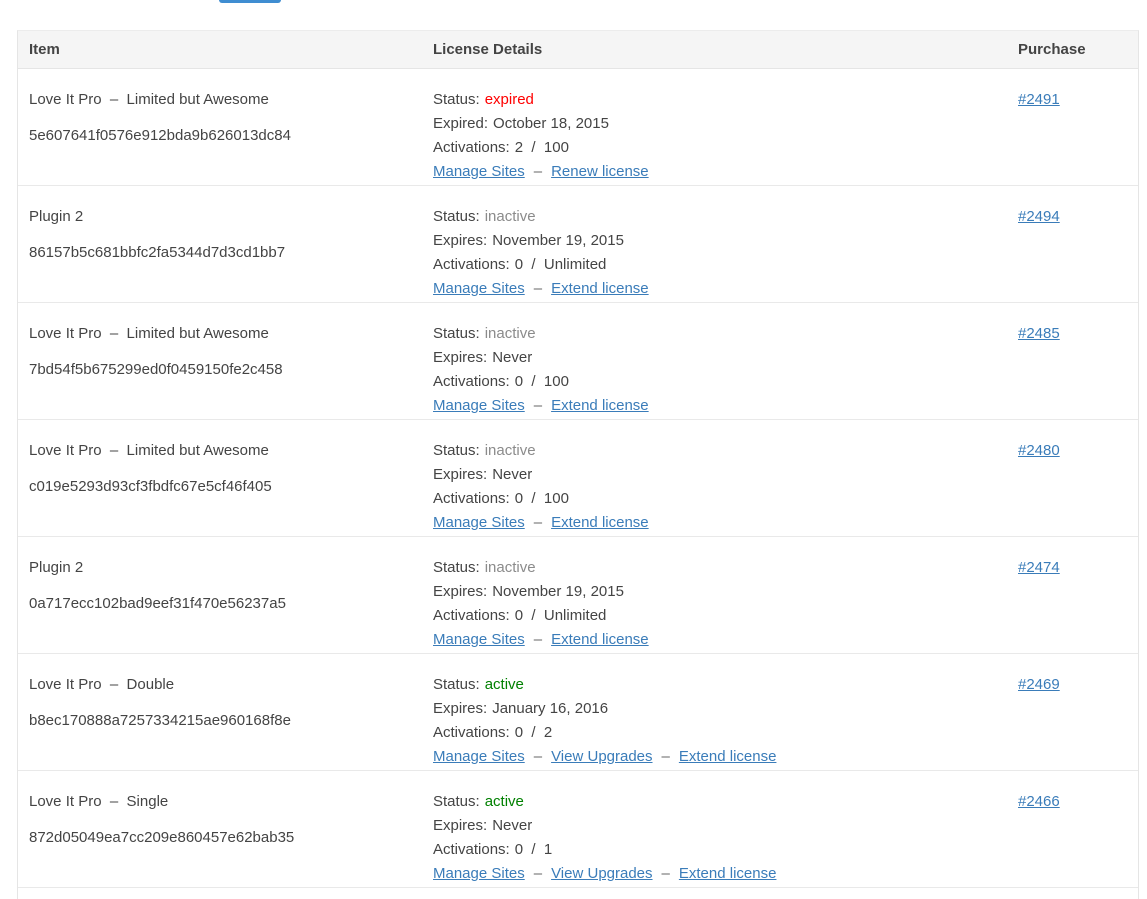 Image resolution: width=1147 pixels, height=899 pixels. What do you see at coordinates (533, 732) in the screenshot?
I see `activations-value: 0 / 2` at bounding box center [533, 732].